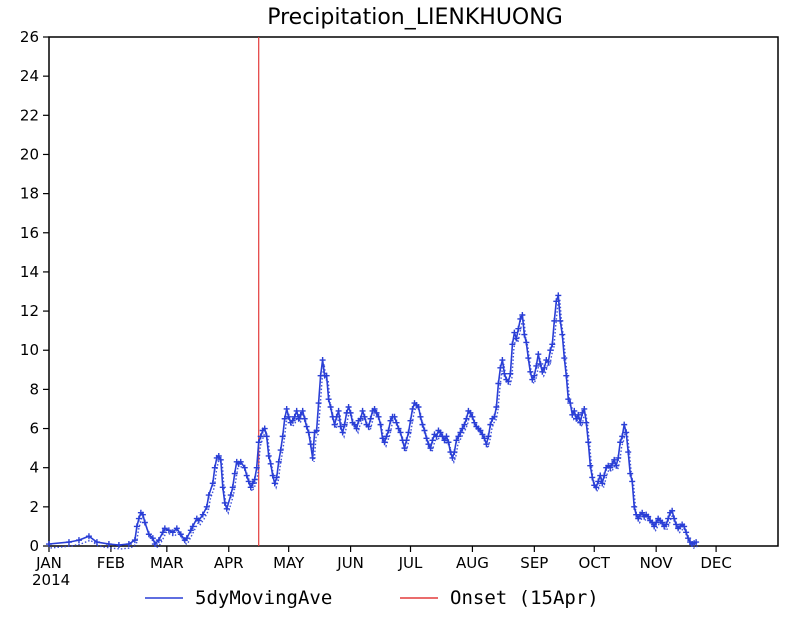  What do you see at coordinates (29, 194) in the screenshot?
I see `y-tick-label: 18` at bounding box center [29, 194].